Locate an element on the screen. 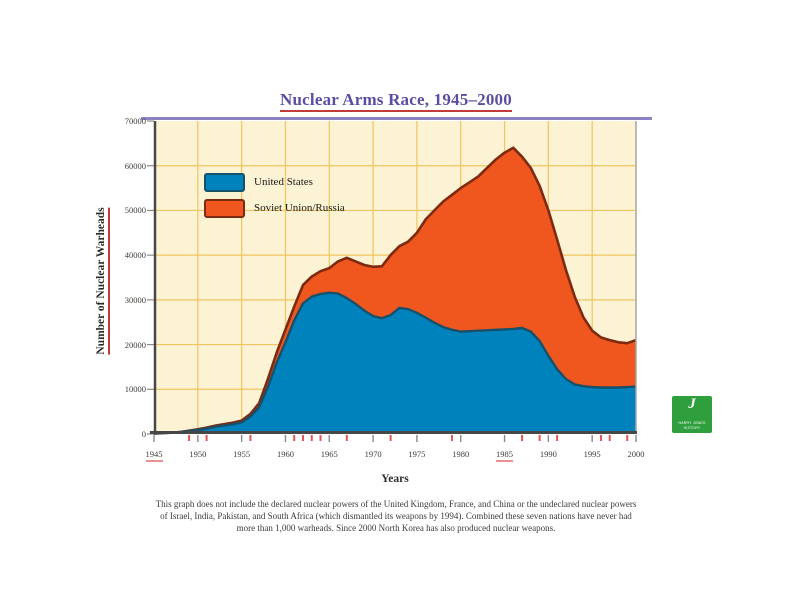 Image resolution: width=792 pixels, height=612 pixels. x-tick-label-text: 1995 is located at coordinates (592, 454).